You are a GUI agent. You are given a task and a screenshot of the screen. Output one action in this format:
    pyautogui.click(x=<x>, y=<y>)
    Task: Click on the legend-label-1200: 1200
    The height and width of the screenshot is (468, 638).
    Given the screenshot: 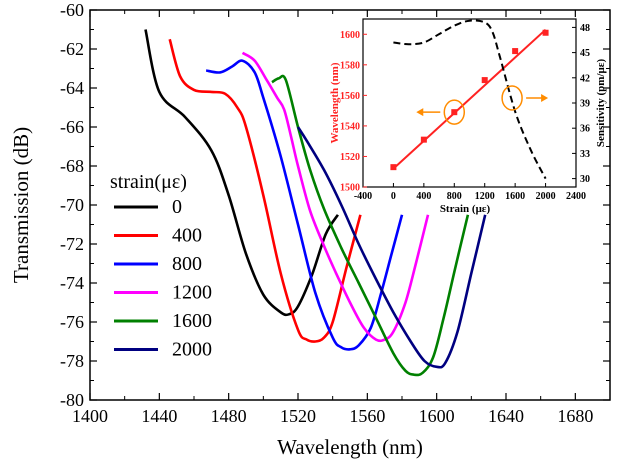 What is the action you would take?
    pyautogui.click(x=192, y=293)
    